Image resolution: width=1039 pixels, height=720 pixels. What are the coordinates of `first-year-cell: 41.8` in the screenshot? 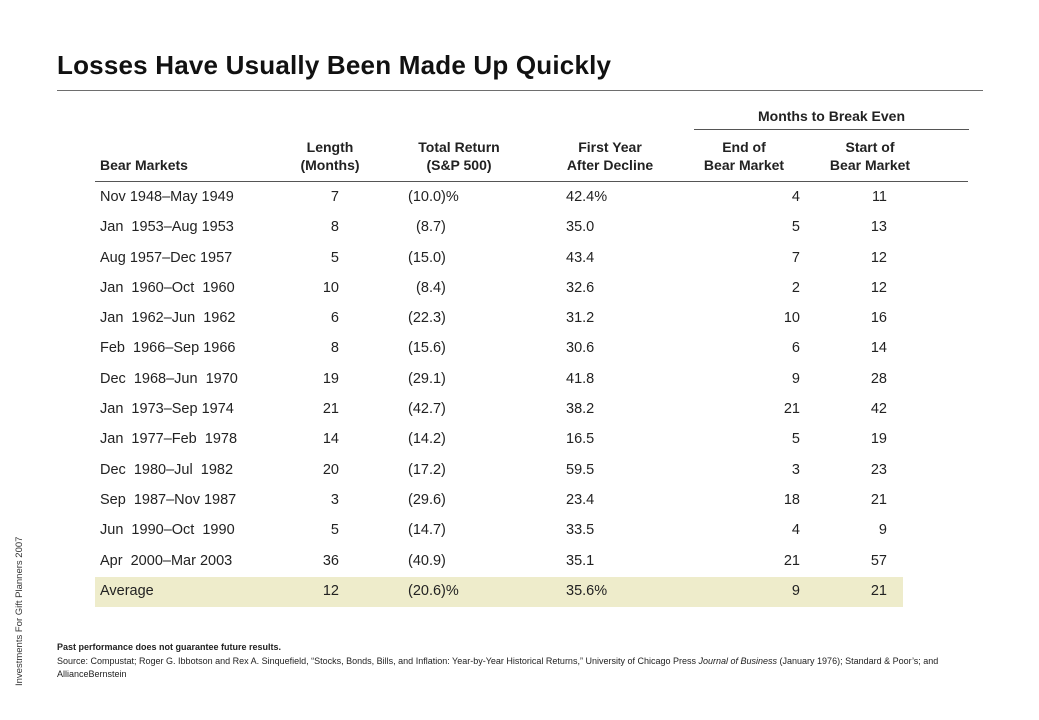 It's located at (580, 378).